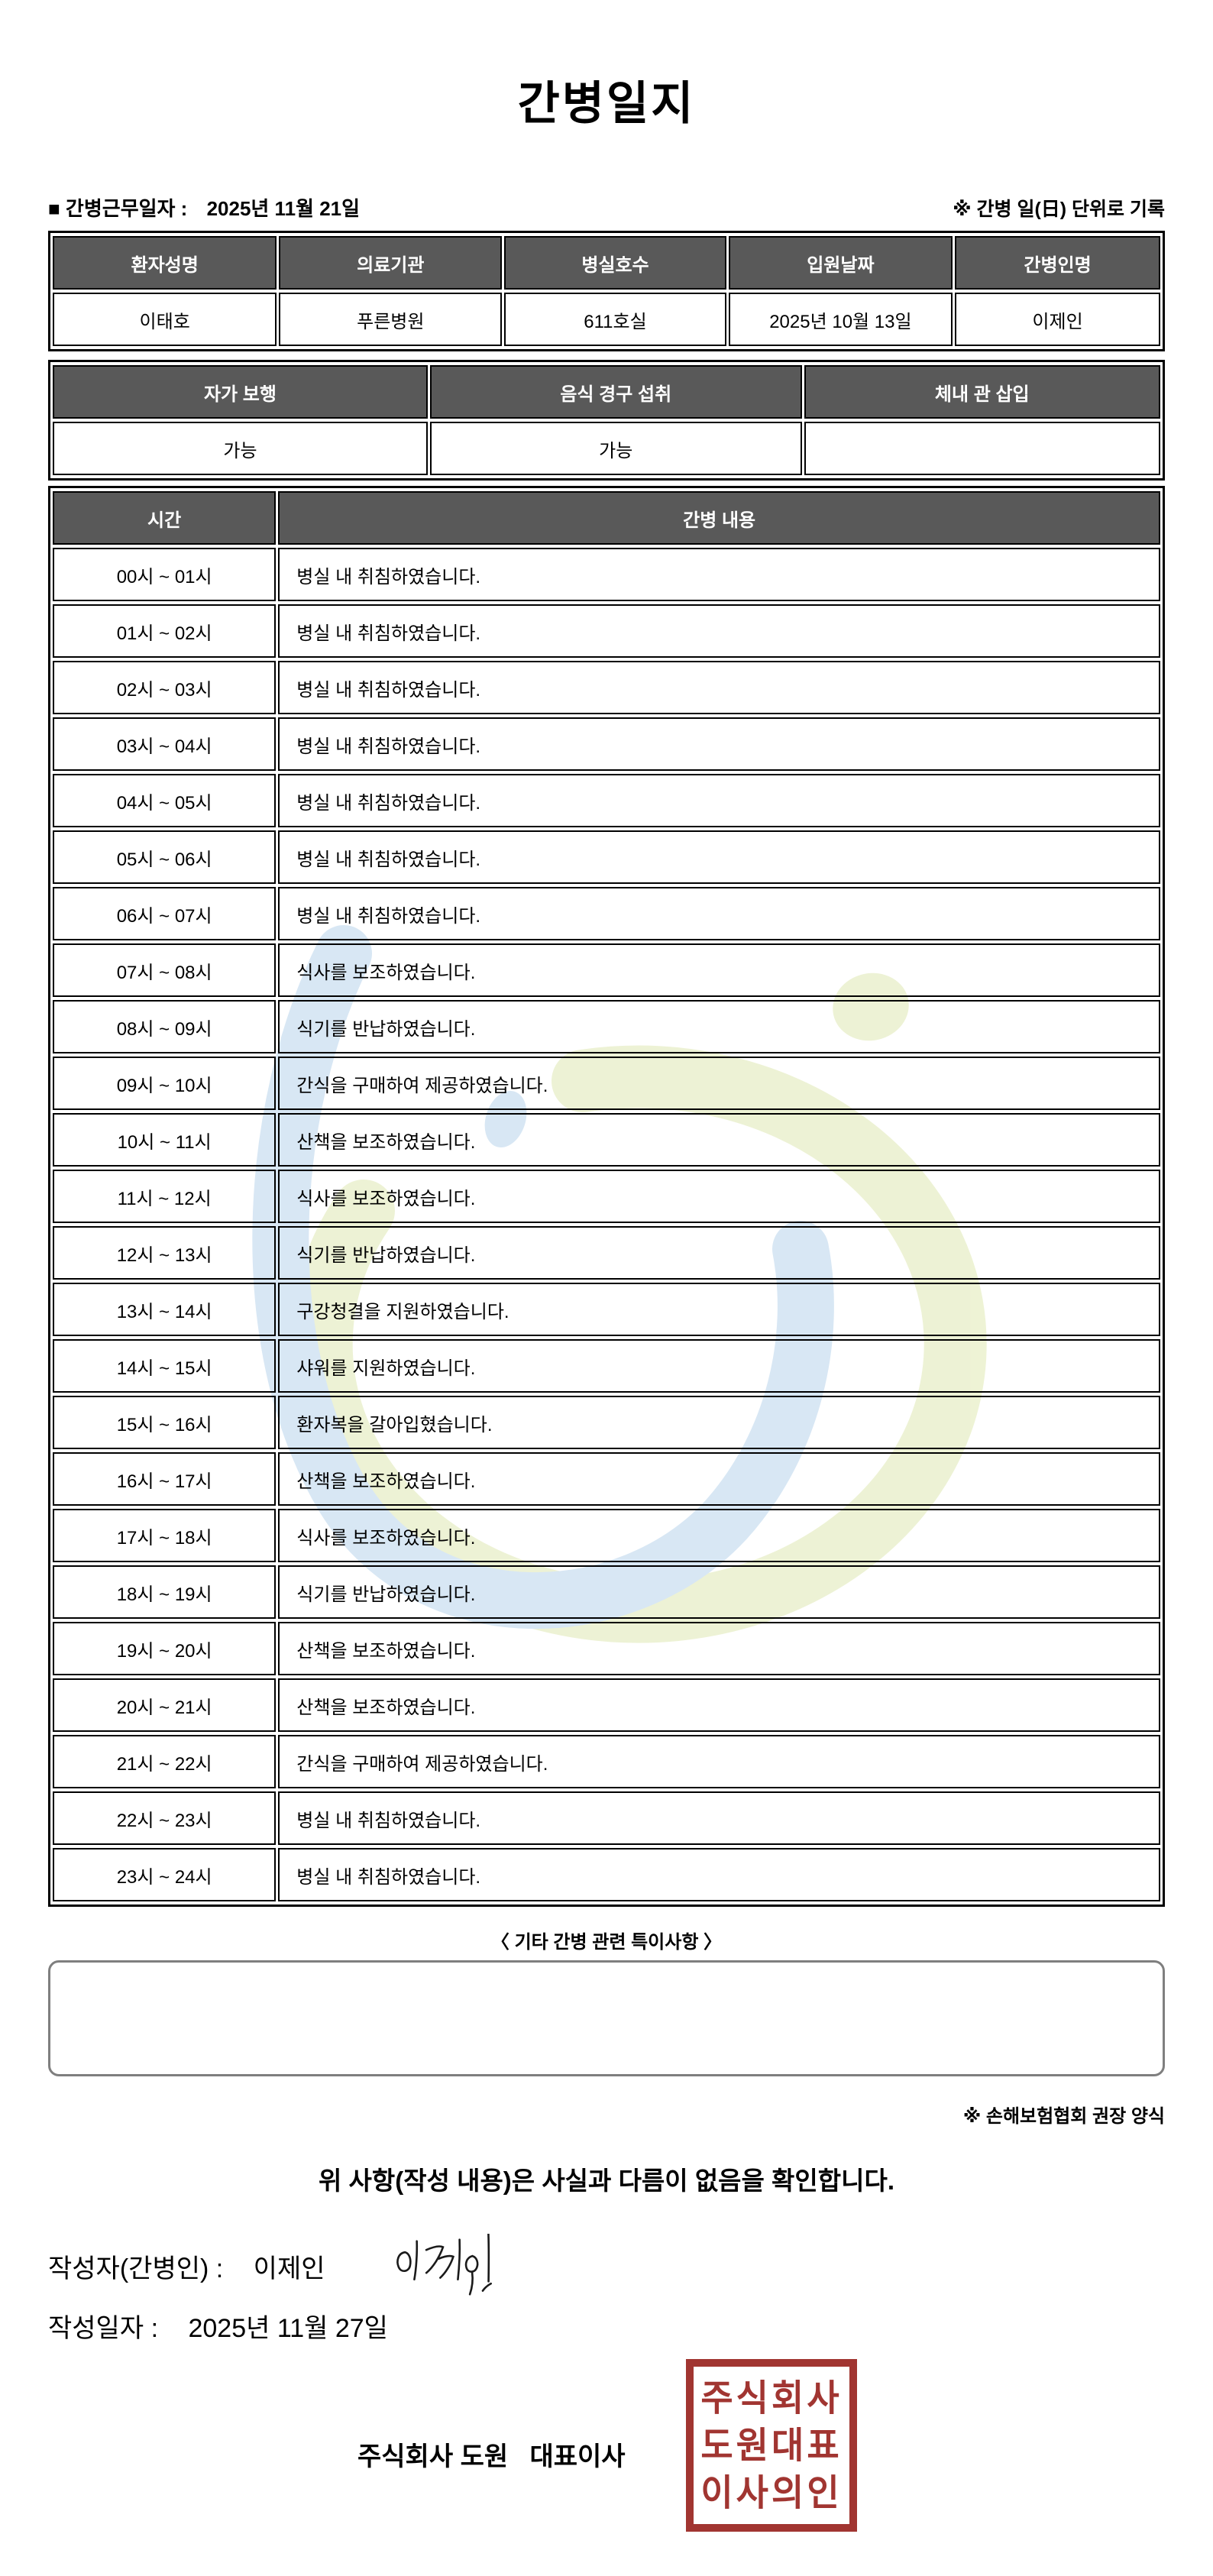 The width and height of the screenshot is (1213, 2576). I want to click on care-row: 15시 ~ 16시 환자복을 갈아입혔습니다., so click(606, 1422).